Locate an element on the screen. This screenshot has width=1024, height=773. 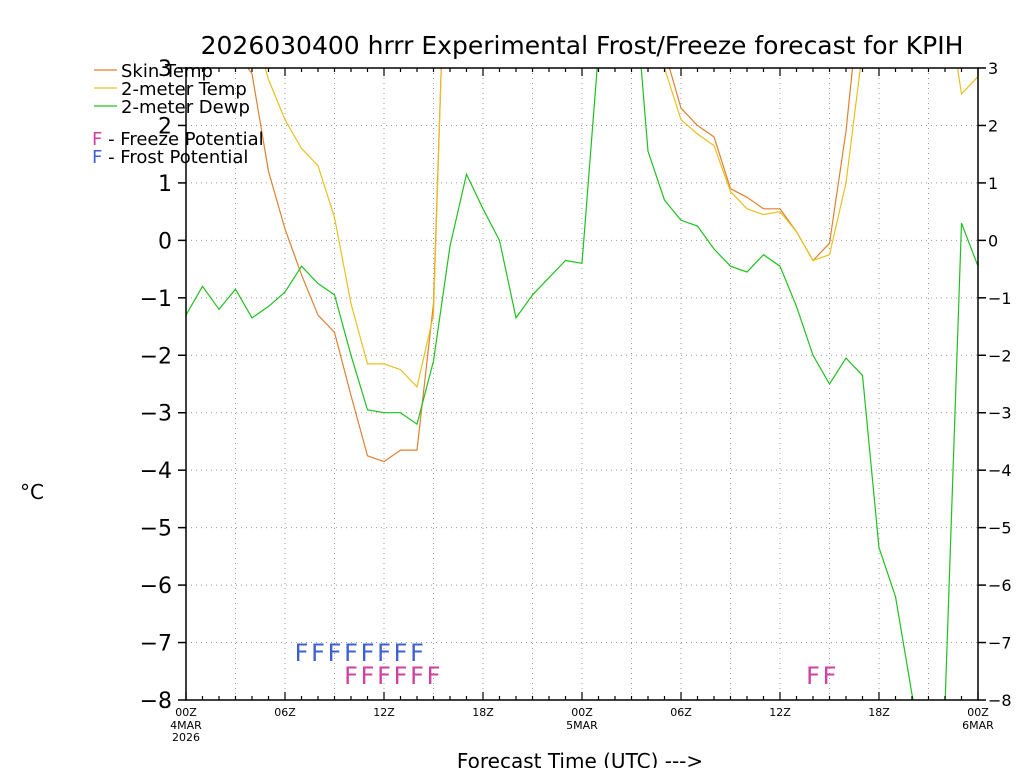
y-tick-label-left: −2 is located at coordinates (156, 356).